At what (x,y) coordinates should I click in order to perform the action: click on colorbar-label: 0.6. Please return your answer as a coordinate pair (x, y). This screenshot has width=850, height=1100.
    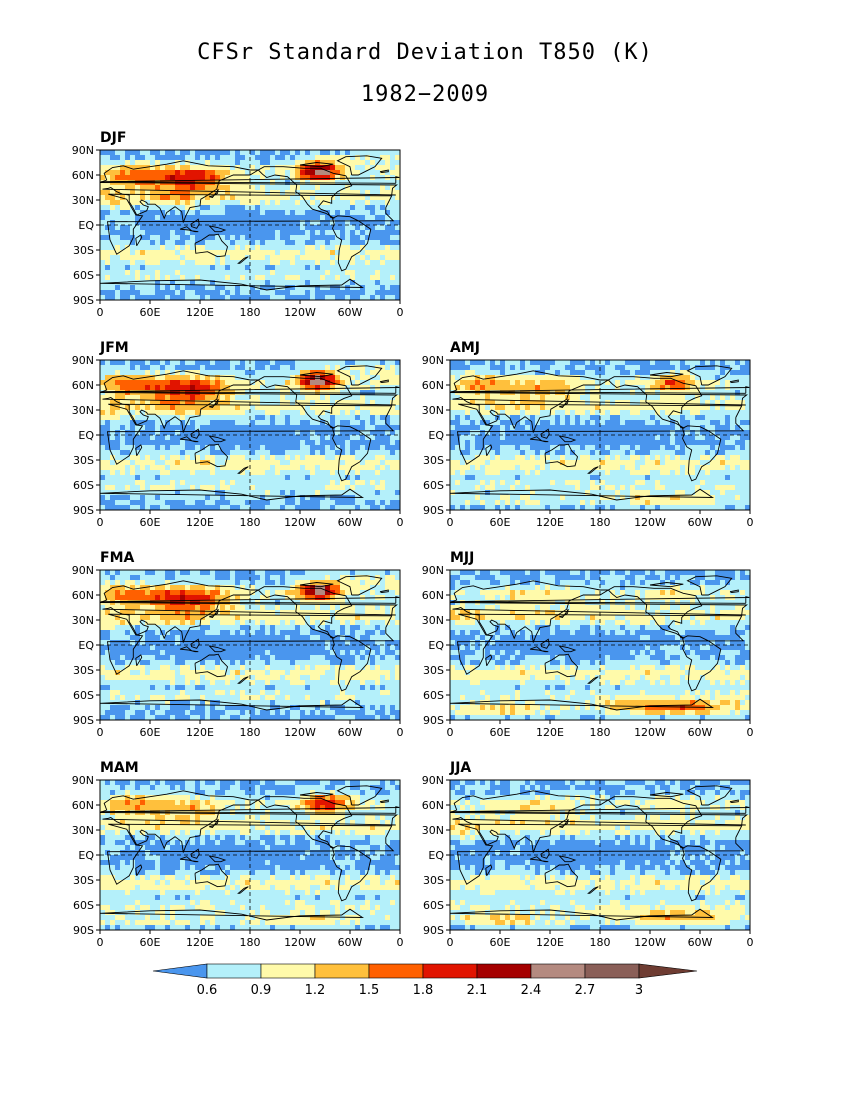
    Looking at the image, I should click on (207, 990).